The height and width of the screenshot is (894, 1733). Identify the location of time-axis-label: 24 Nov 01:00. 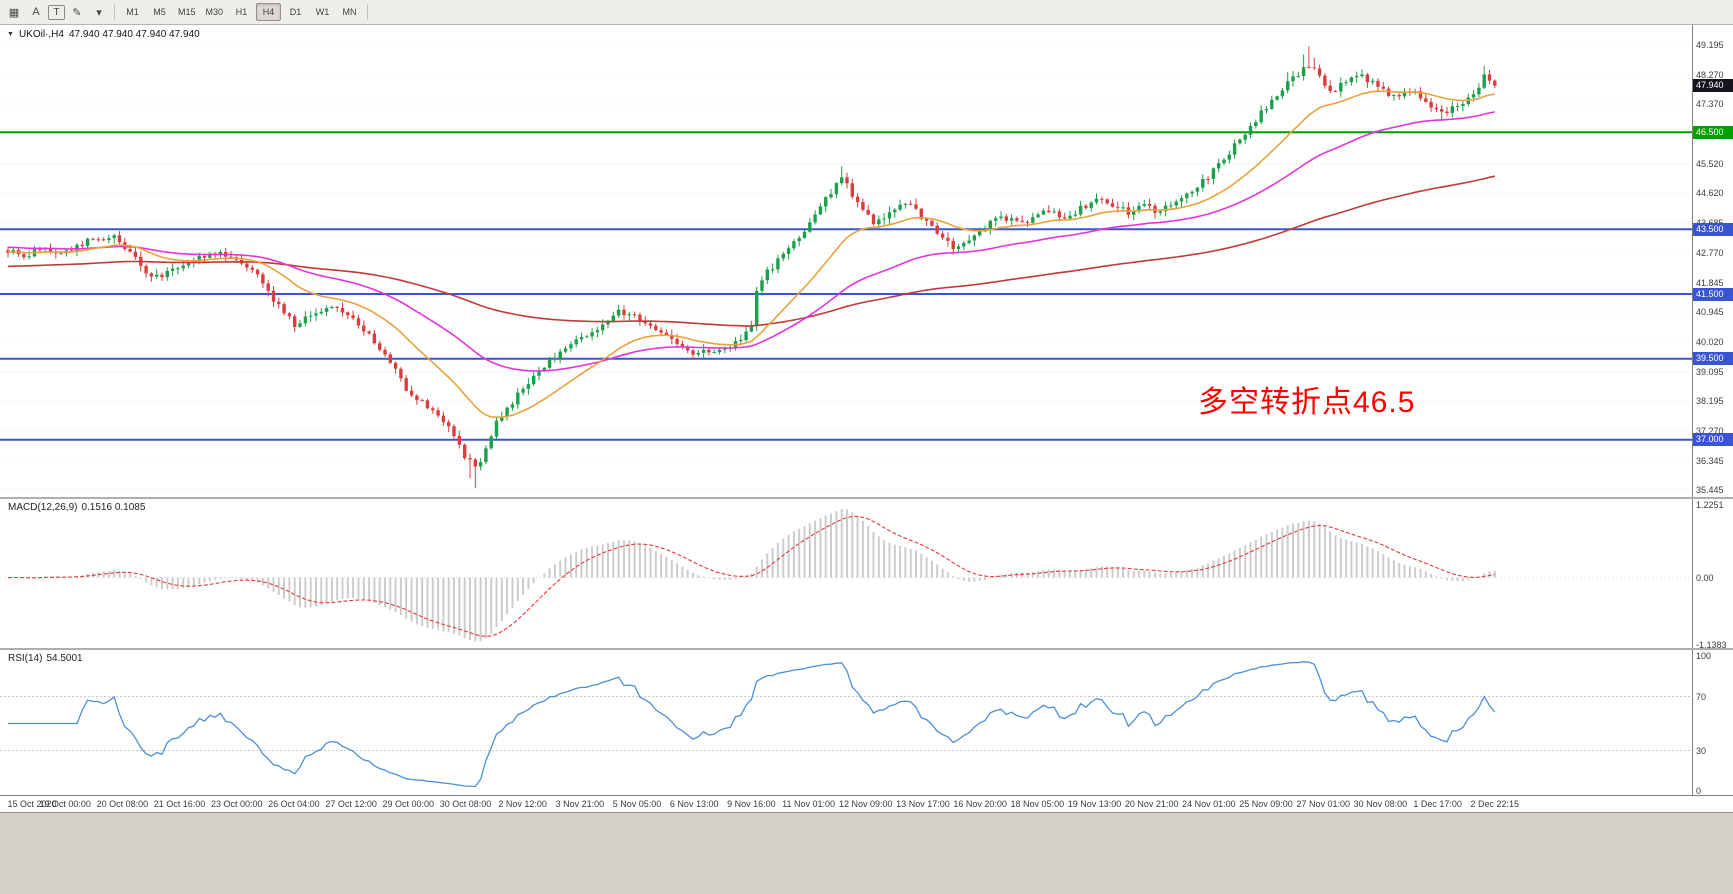
(1209, 804).